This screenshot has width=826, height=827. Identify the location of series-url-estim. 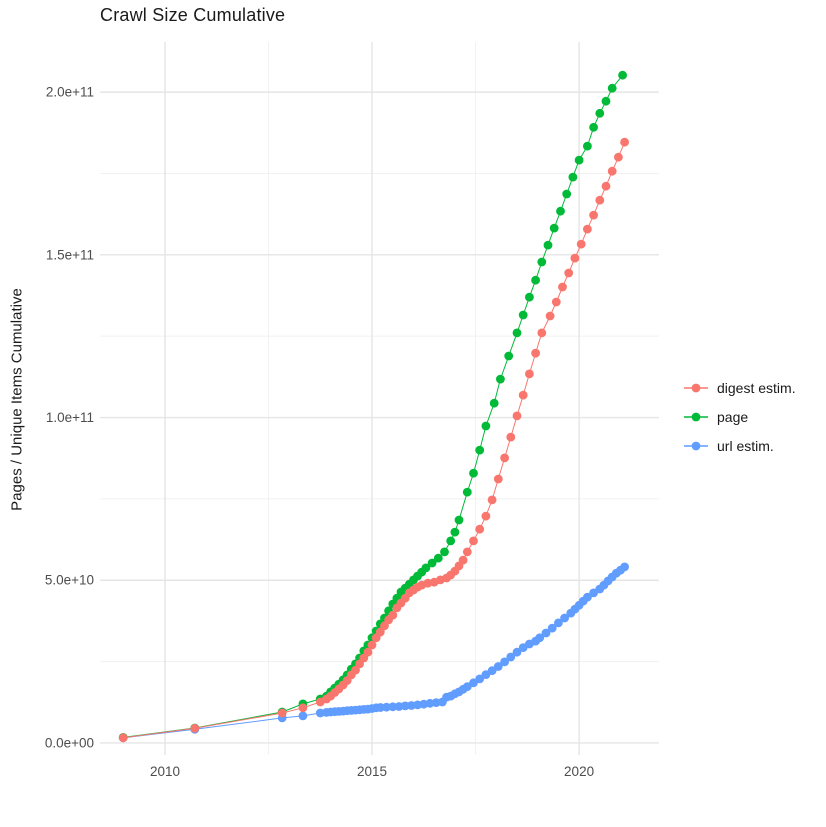
(373, 652).